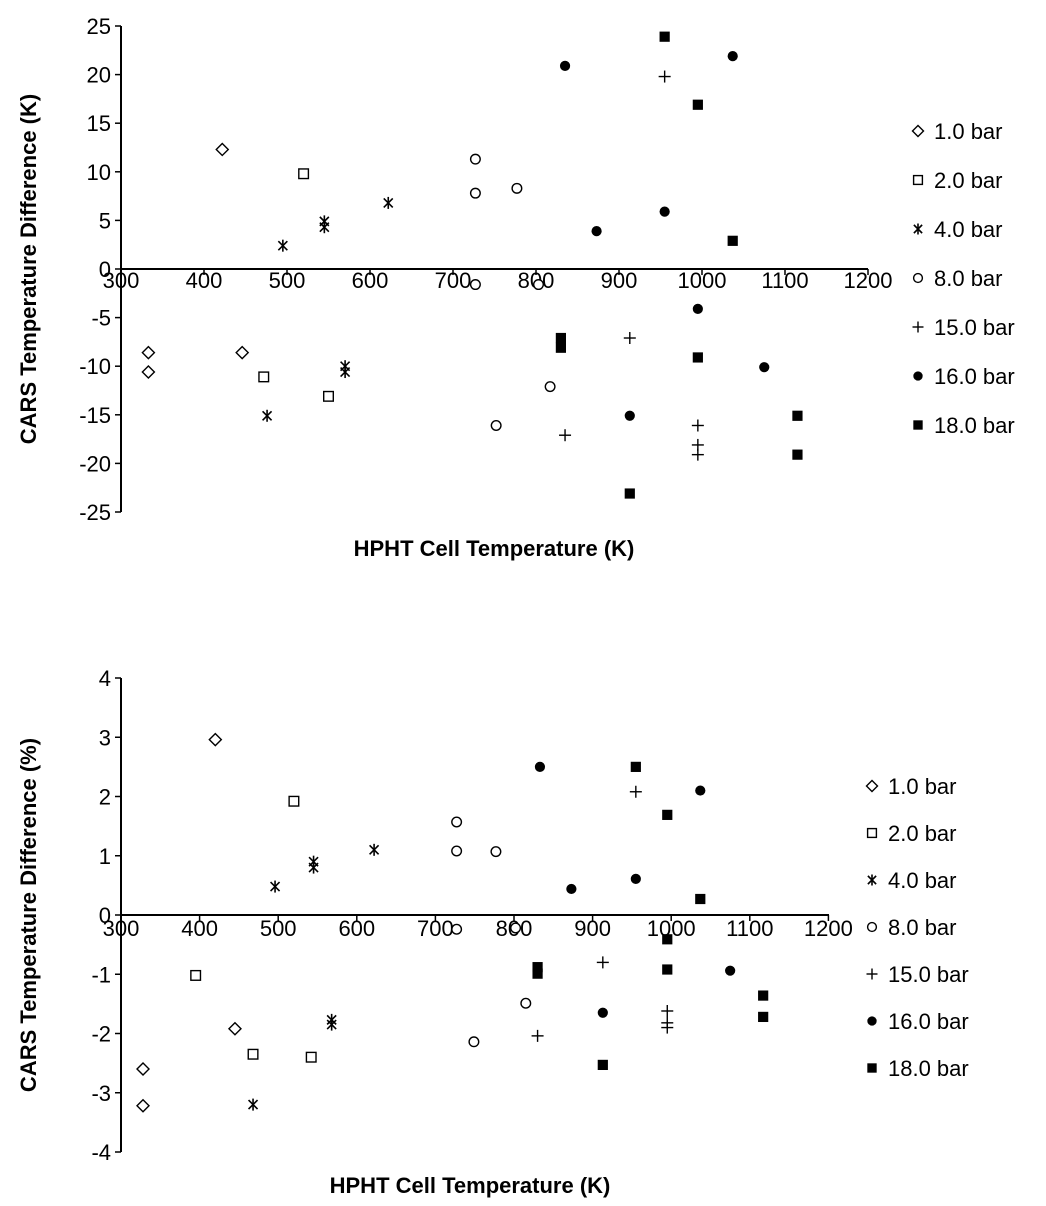  What do you see at coordinates (105, 737) in the screenshot?
I see `y-tick-label: 3` at bounding box center [105, 737].